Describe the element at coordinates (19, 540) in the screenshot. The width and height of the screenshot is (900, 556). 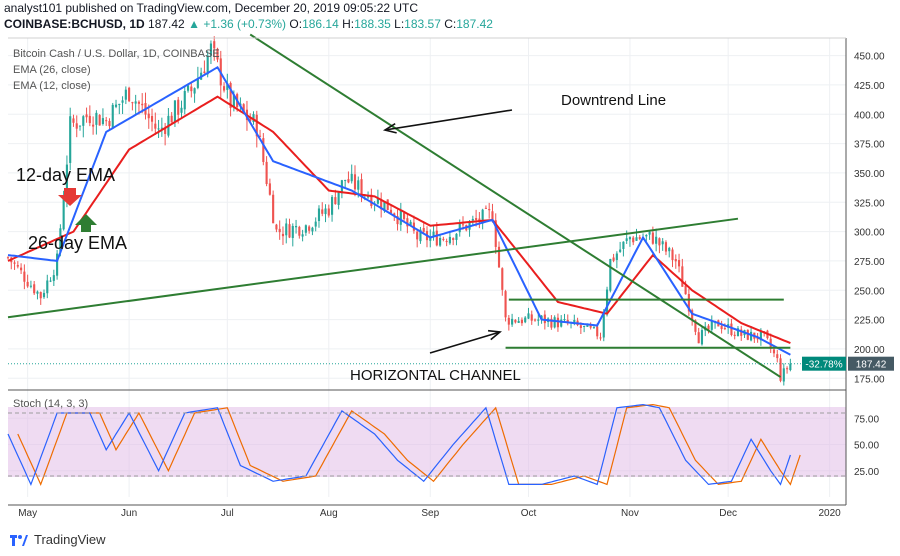
I see `tradingview-logo-icon` at that location.